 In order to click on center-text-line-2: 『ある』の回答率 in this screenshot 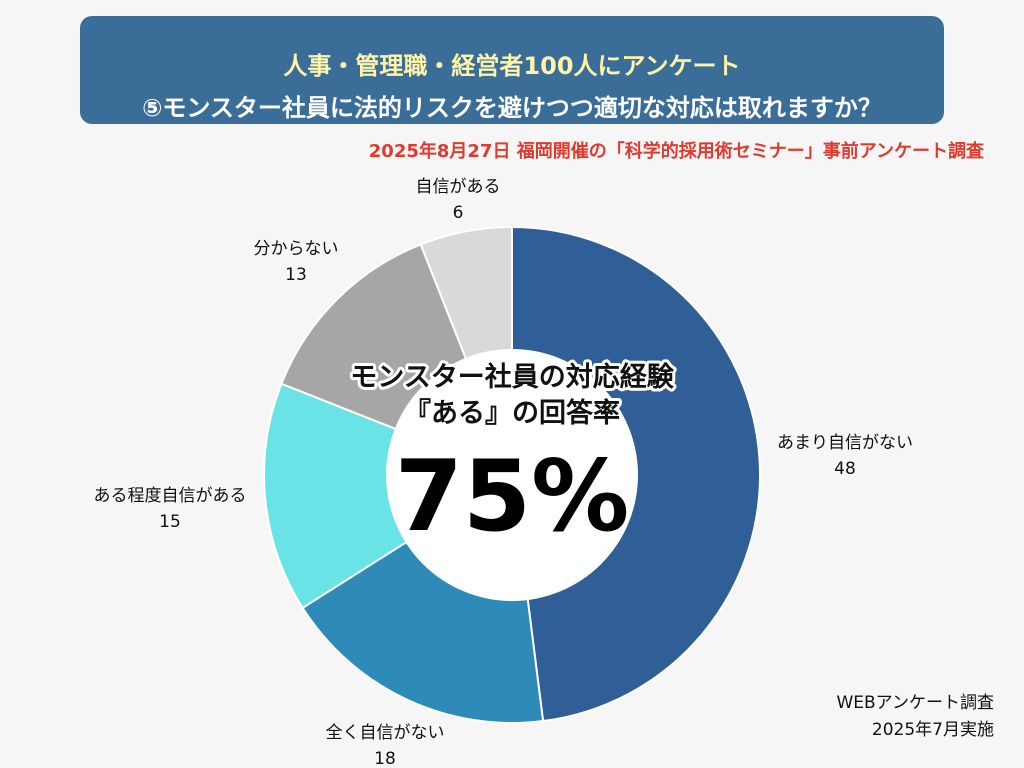, I will do `click(512, 413)`.